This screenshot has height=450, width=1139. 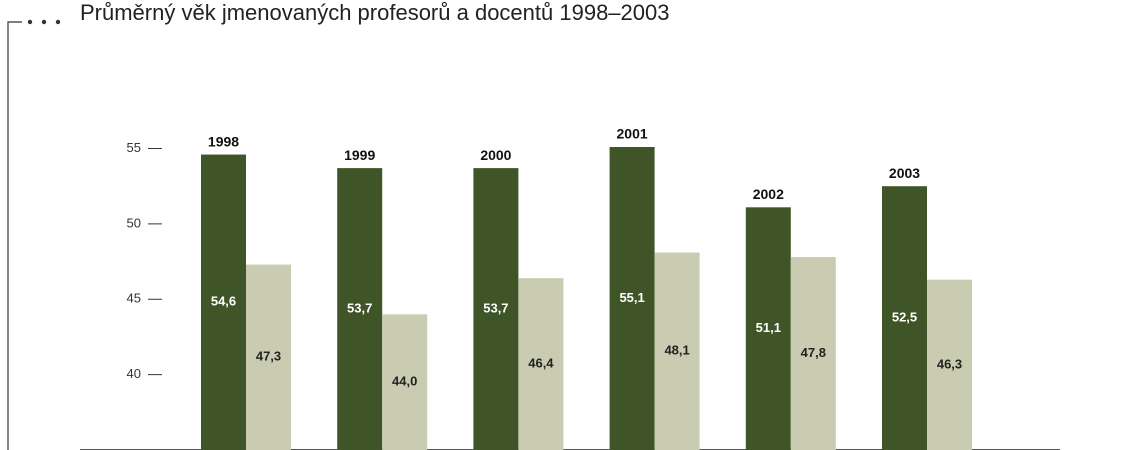 What do you see at coordinates (223, 141) in the screenshot?
I see `category-label: 1998` at bounding box center [223, 141].